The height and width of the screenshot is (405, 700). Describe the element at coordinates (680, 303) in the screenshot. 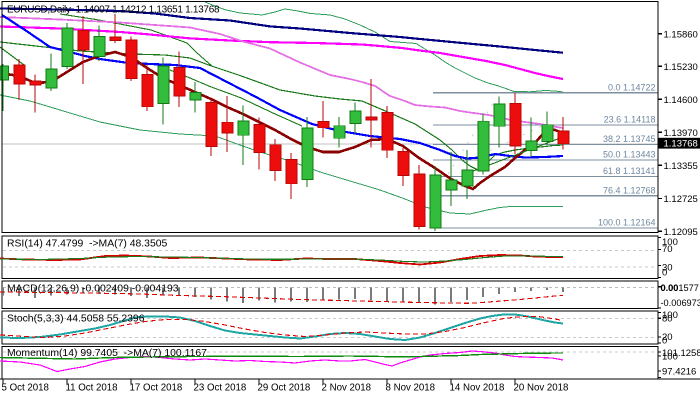

I see `svg-text: -0.006973` at that location.